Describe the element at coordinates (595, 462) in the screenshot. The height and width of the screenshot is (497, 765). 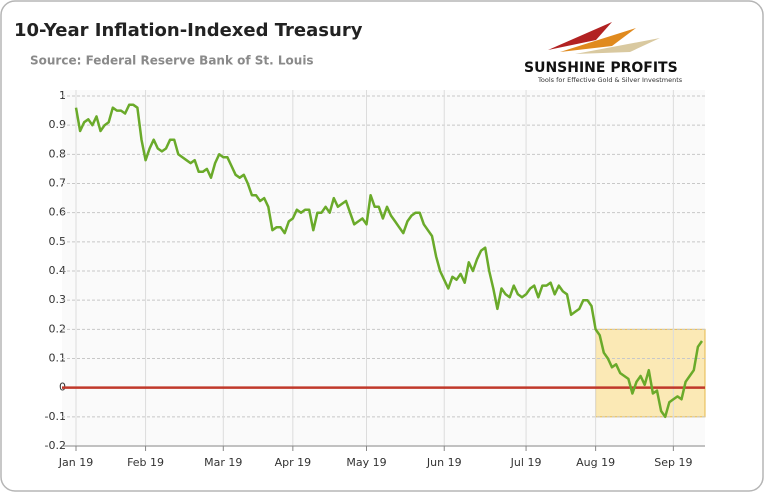
I see `x-tick-label: Aug 19` at that location.